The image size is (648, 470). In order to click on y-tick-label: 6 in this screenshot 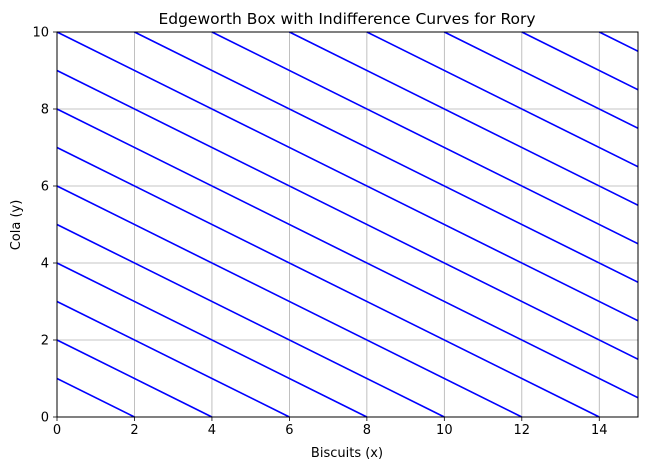, I will do `click(45, 187)`.